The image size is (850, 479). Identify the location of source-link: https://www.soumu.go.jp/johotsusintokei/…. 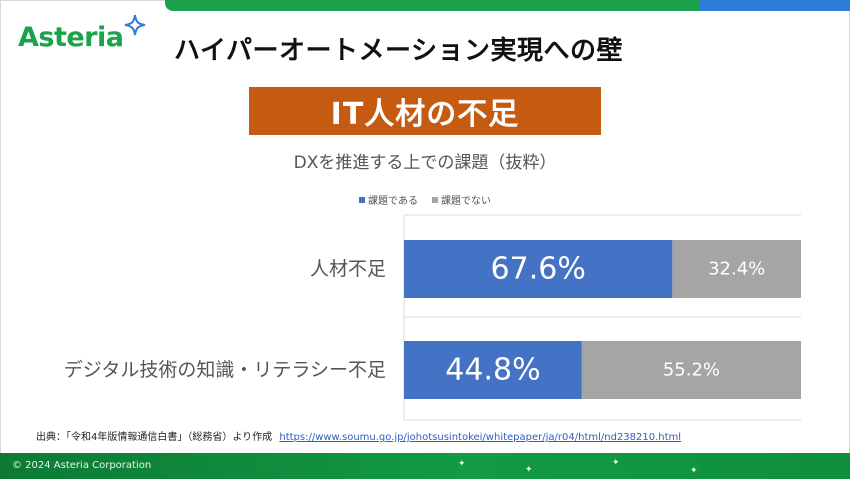
(480, 437).